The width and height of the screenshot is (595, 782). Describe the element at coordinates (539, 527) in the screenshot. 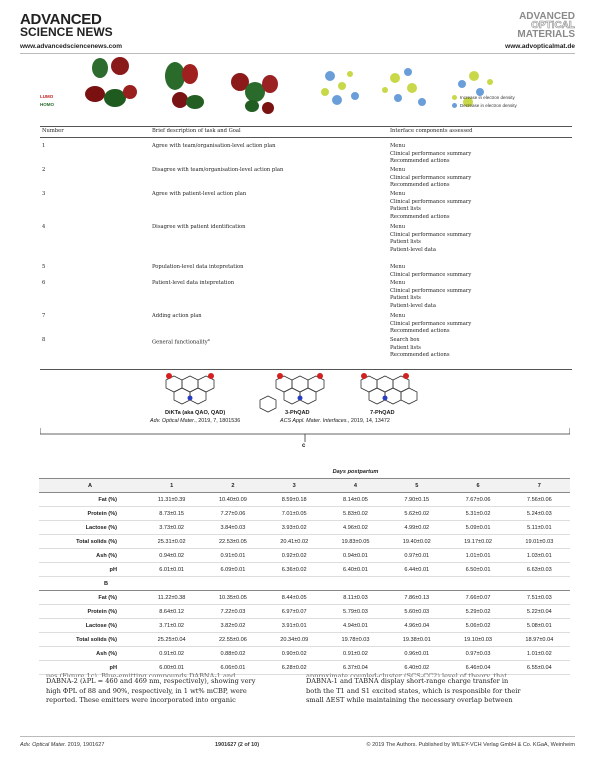

I see `table-cell: 5.11±0.01` at that location.